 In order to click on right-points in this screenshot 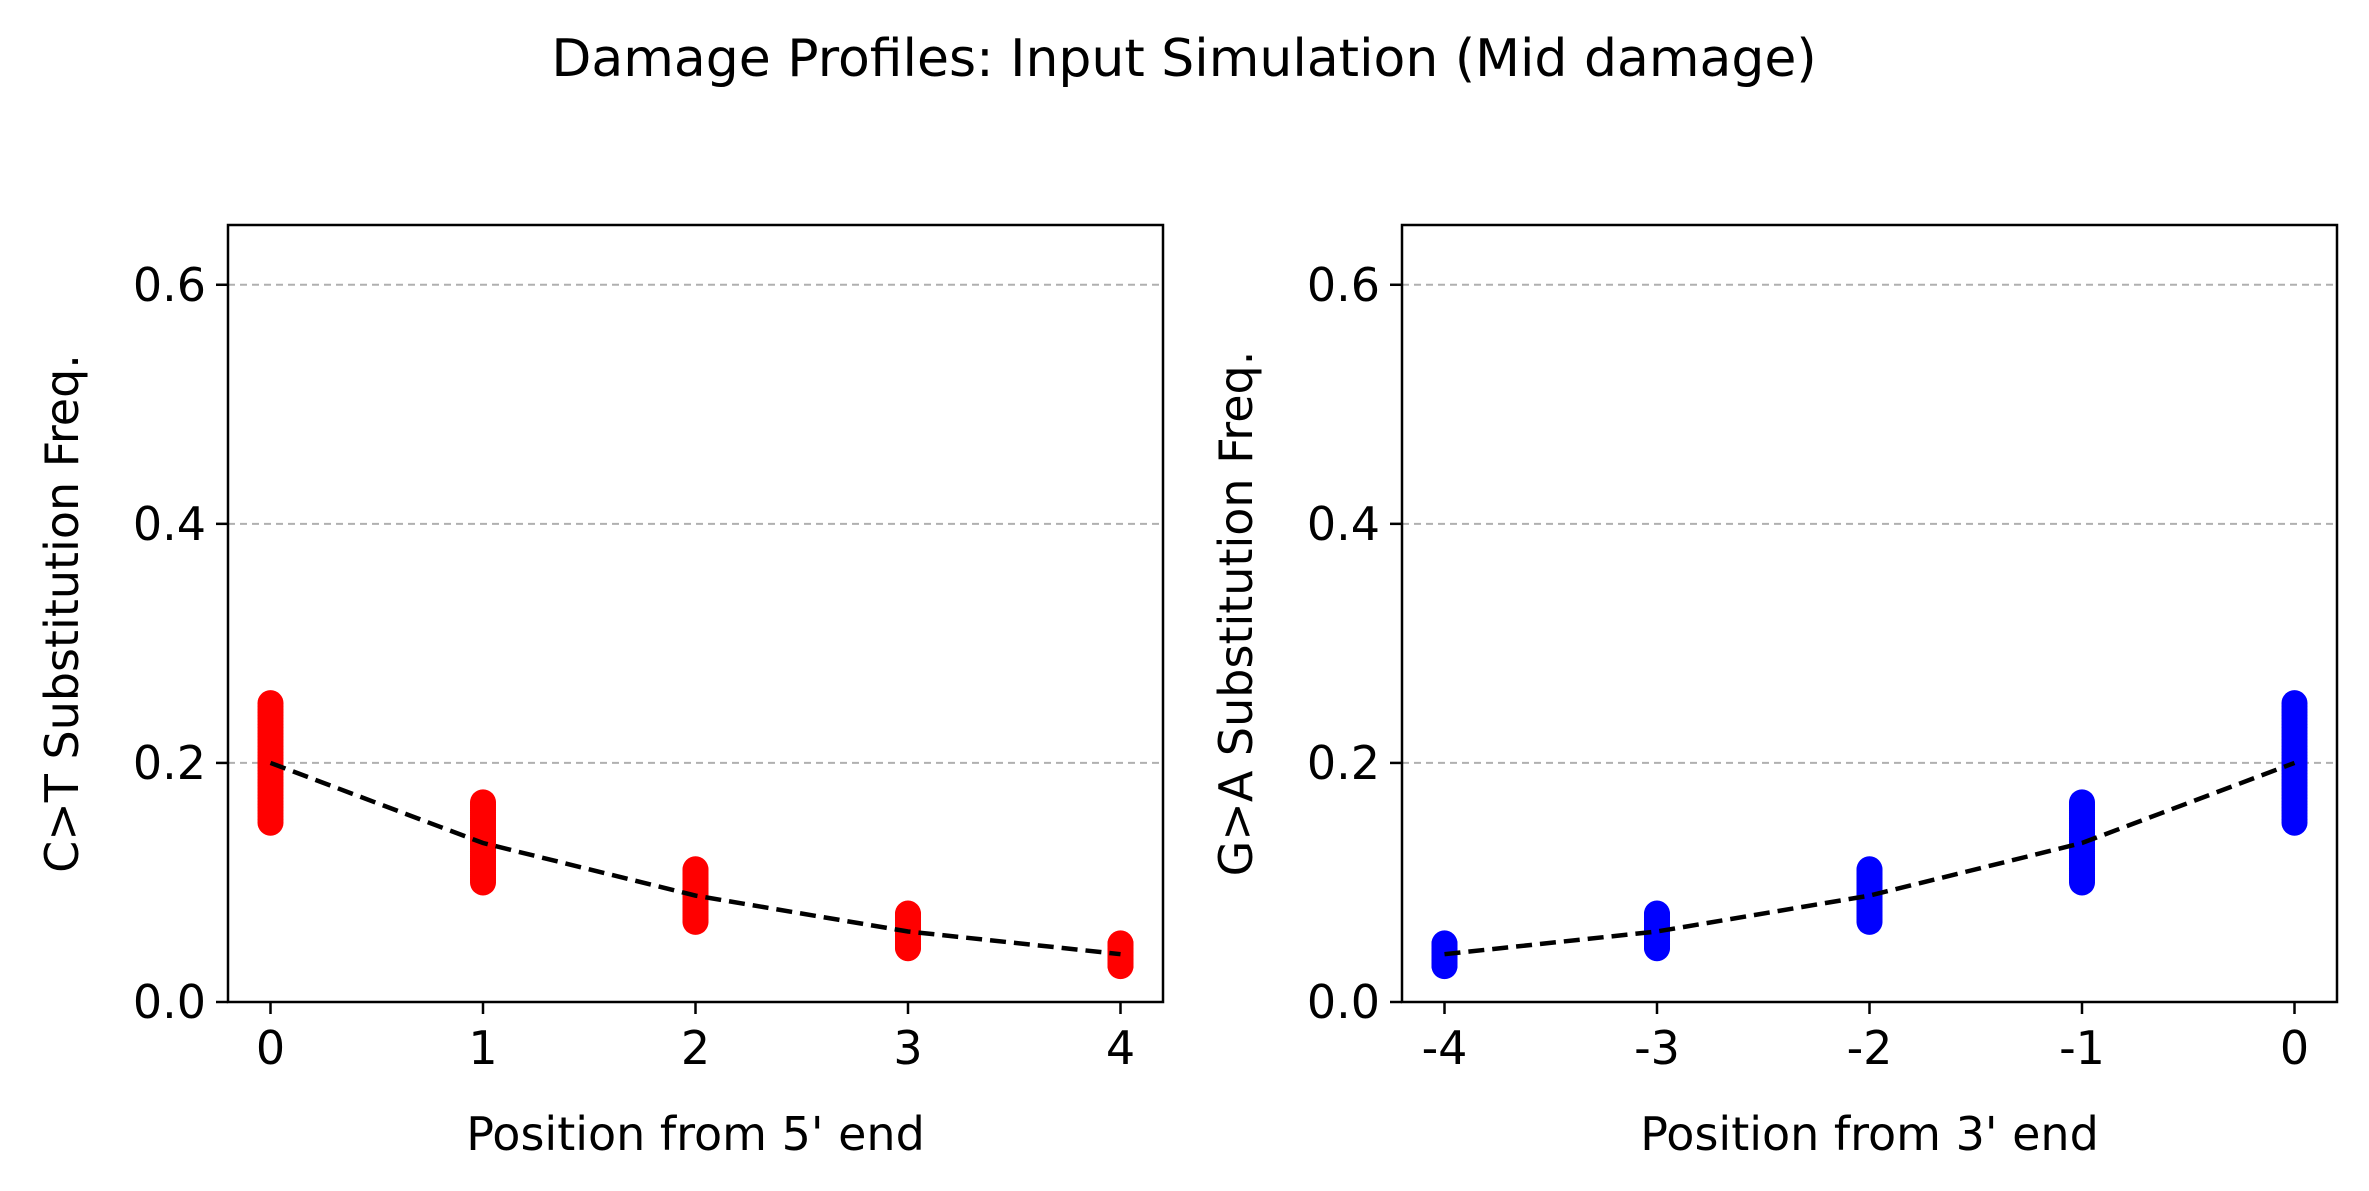, I will do `click(1869, 835)`.